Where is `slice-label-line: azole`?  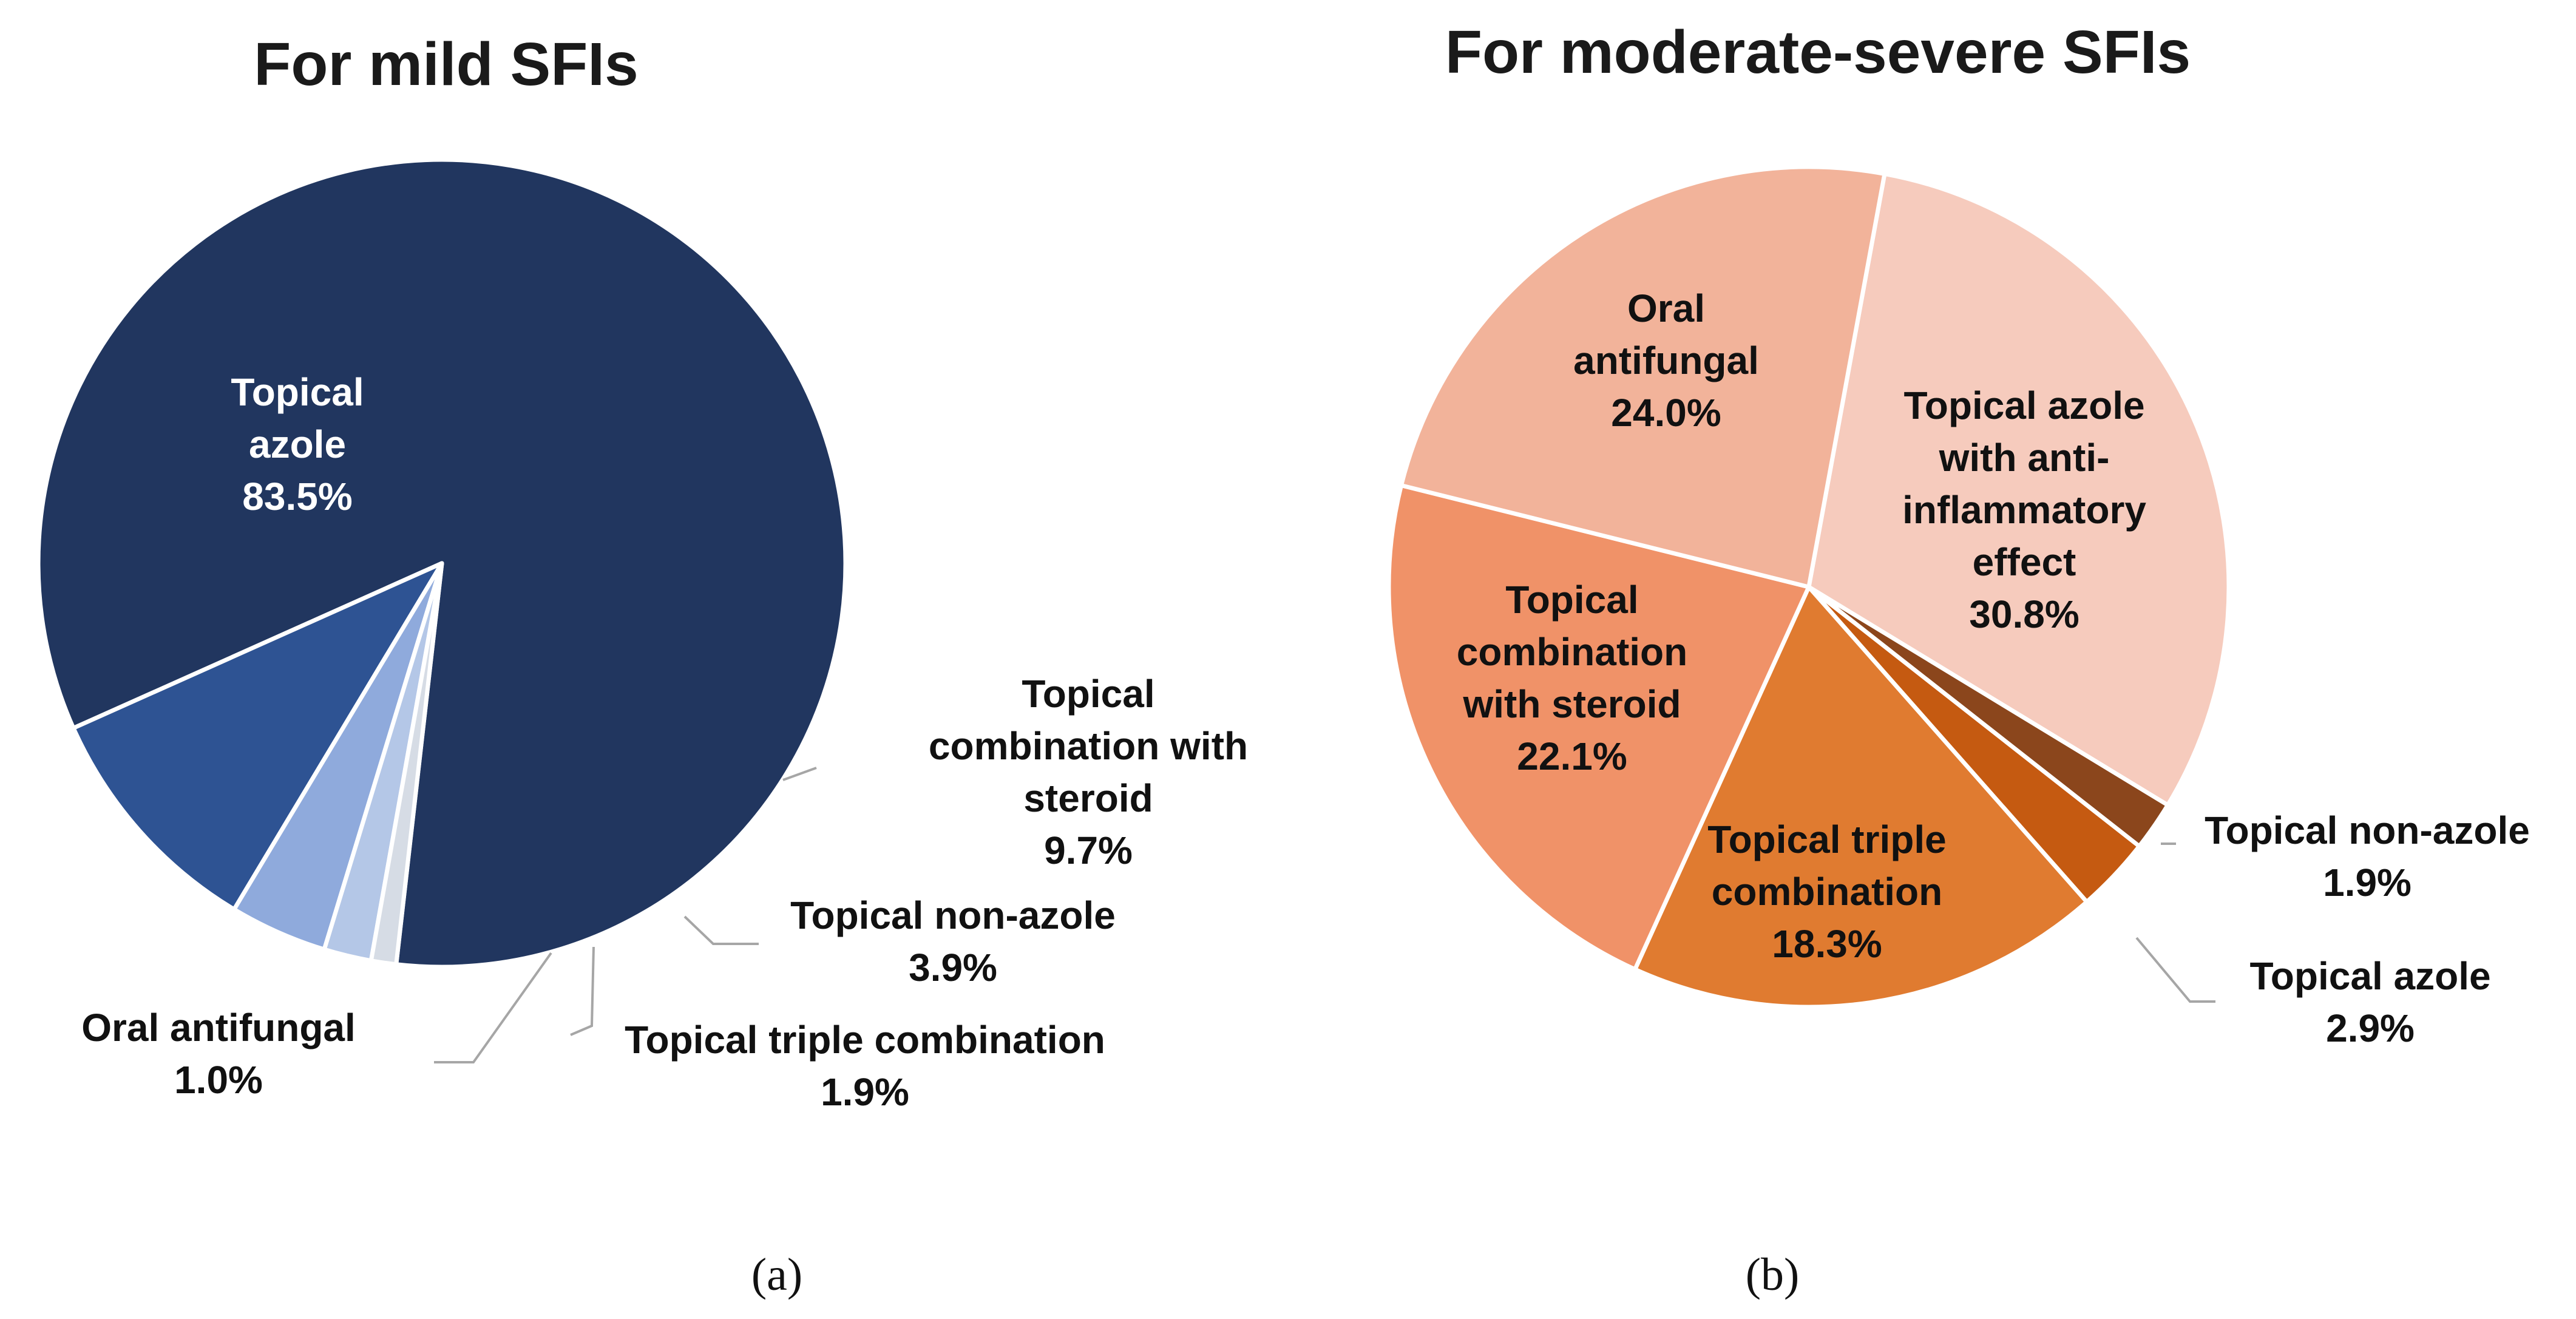
slice-label-line: azole is located at coordinates (297, 444).